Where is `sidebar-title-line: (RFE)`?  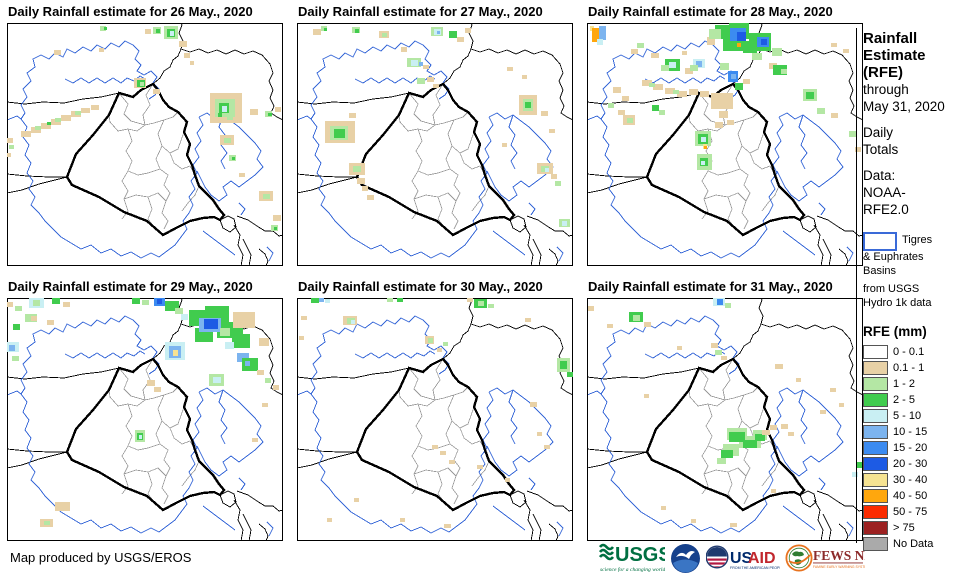
sidebar-title-line: (RFE) is located at coordinates (883, 72).